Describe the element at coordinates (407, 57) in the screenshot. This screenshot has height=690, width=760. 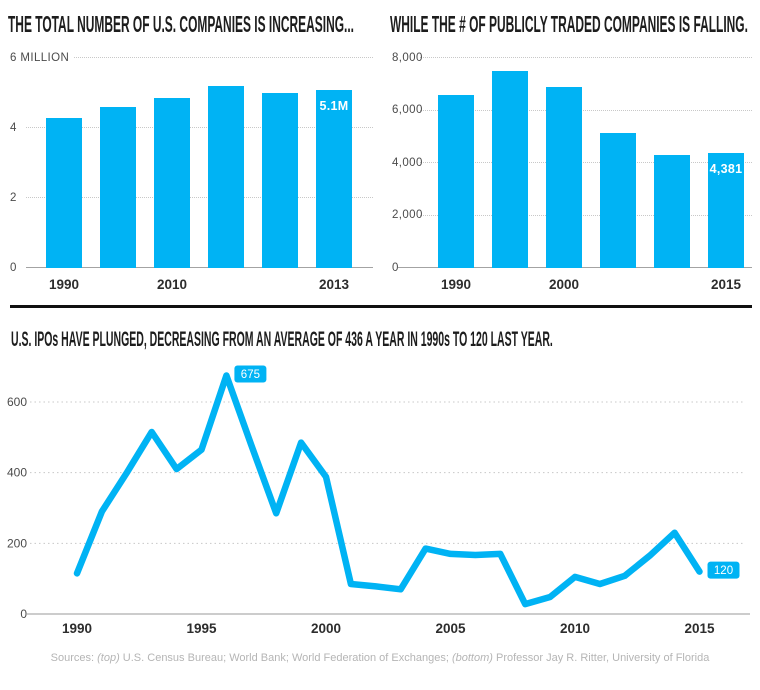
I see `y-axis-tick-label: 8,000` at that location.